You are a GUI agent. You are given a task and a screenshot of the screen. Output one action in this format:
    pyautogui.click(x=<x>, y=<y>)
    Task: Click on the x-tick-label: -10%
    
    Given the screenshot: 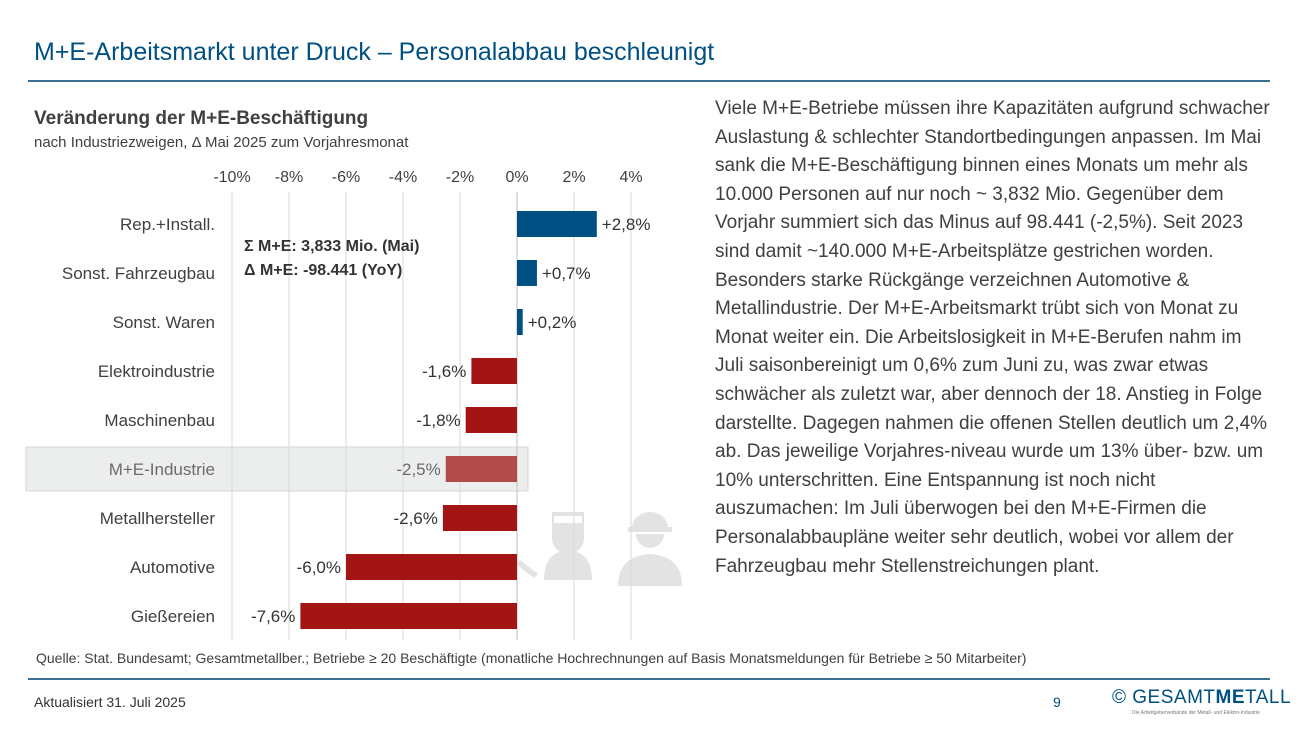 What is the action you would take?
    pyautogui.click(x=231, y=177)
    